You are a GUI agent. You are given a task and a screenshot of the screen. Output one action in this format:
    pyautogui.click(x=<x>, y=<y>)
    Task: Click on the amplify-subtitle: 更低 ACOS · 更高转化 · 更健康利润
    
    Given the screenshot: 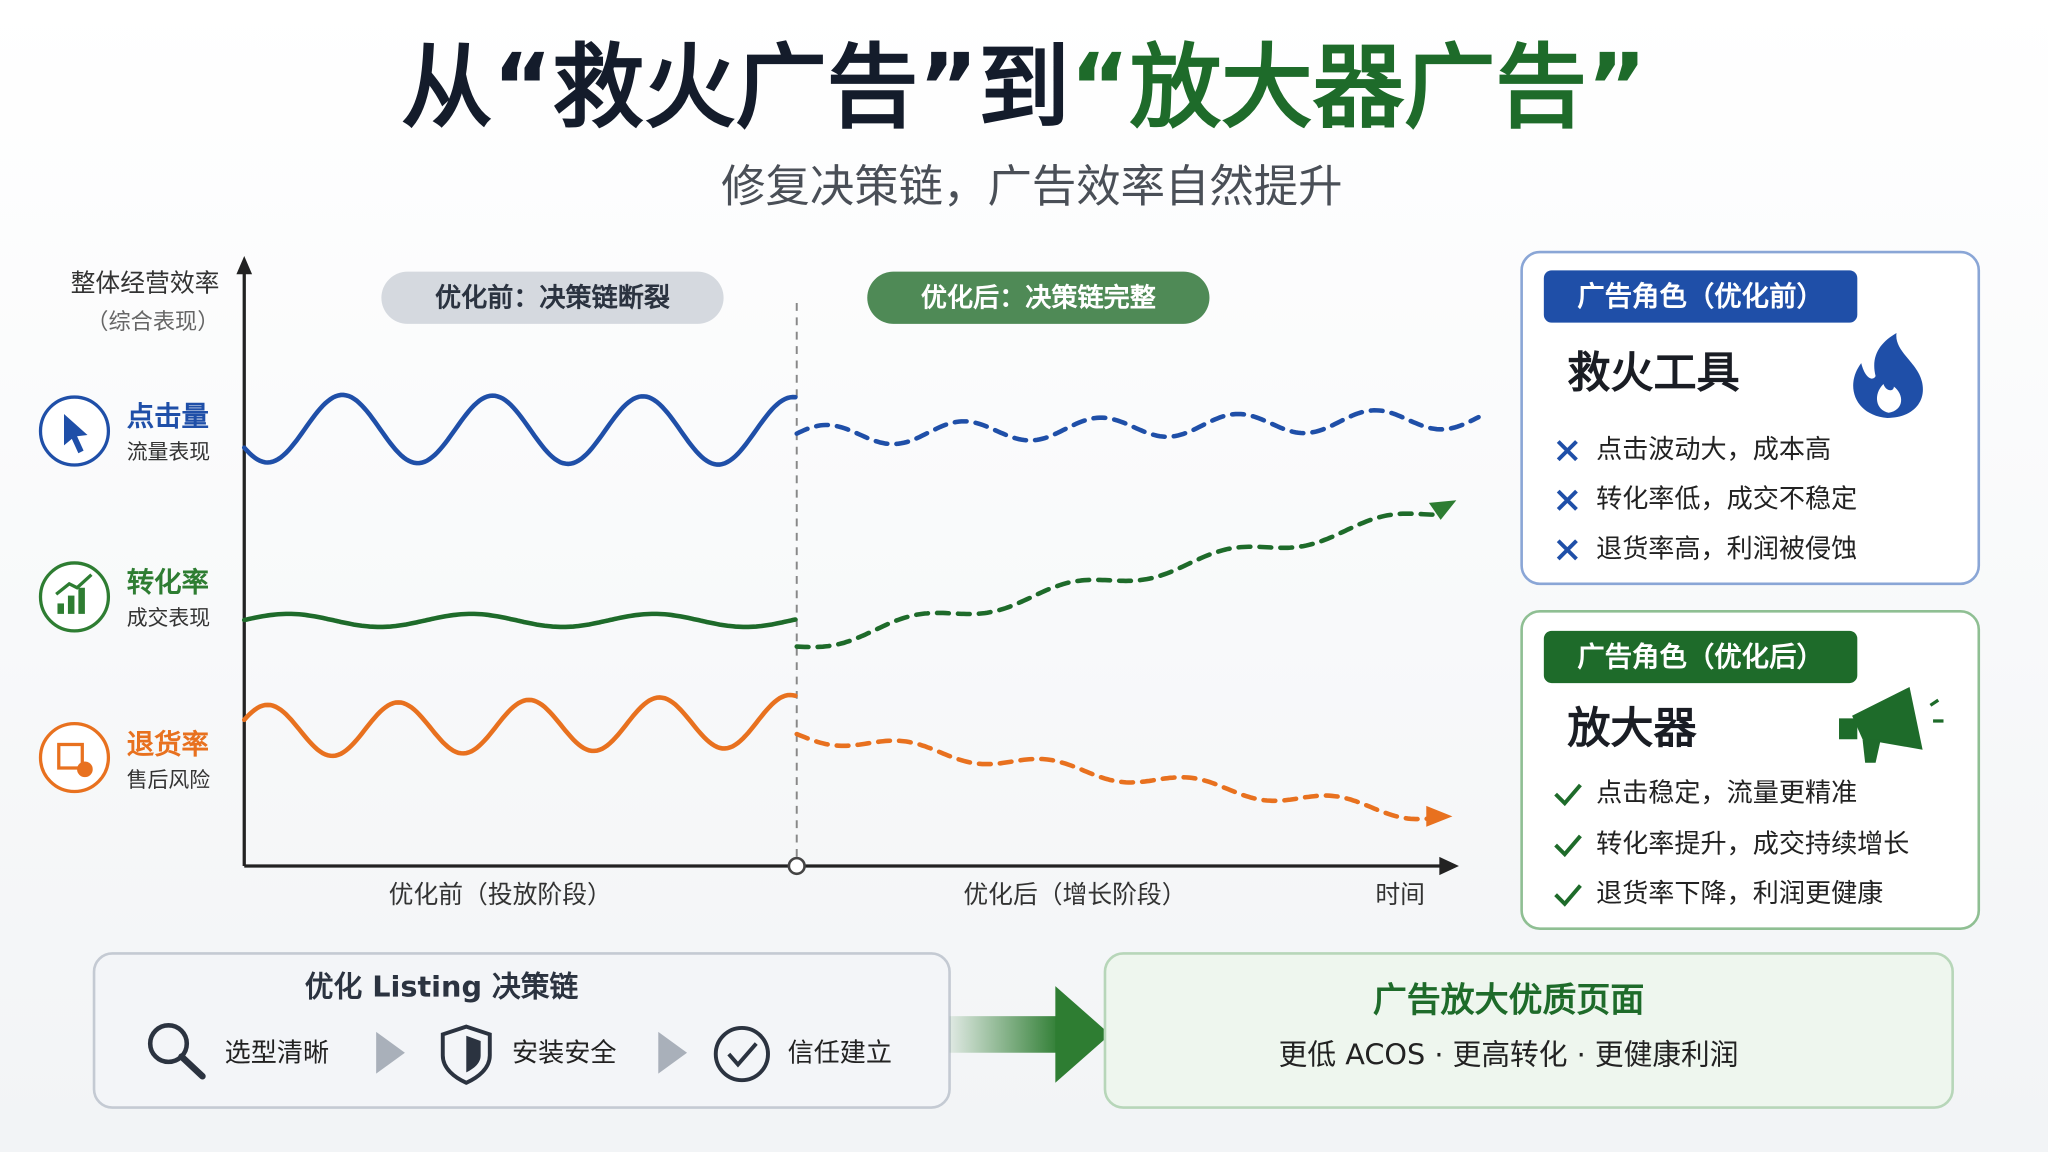 What is the action you would take?
    pyautogui.click(x=1509, y=1055)
    